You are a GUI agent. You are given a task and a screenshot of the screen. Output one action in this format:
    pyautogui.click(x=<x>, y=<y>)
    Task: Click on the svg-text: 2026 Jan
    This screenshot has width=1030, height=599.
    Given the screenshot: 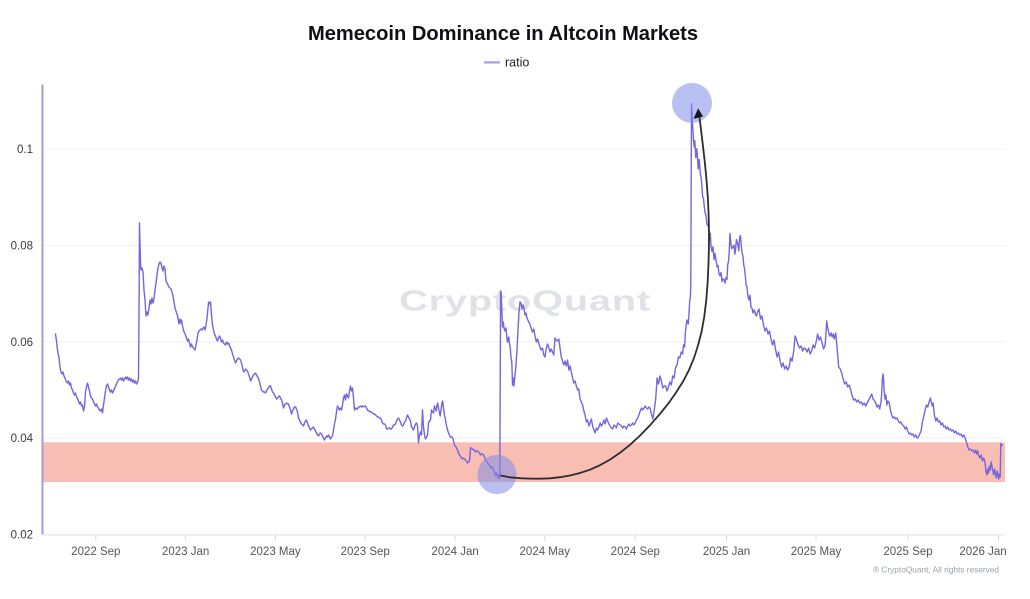 What is the action you would take?
    pyautogui.click(x=982, y=552)
    